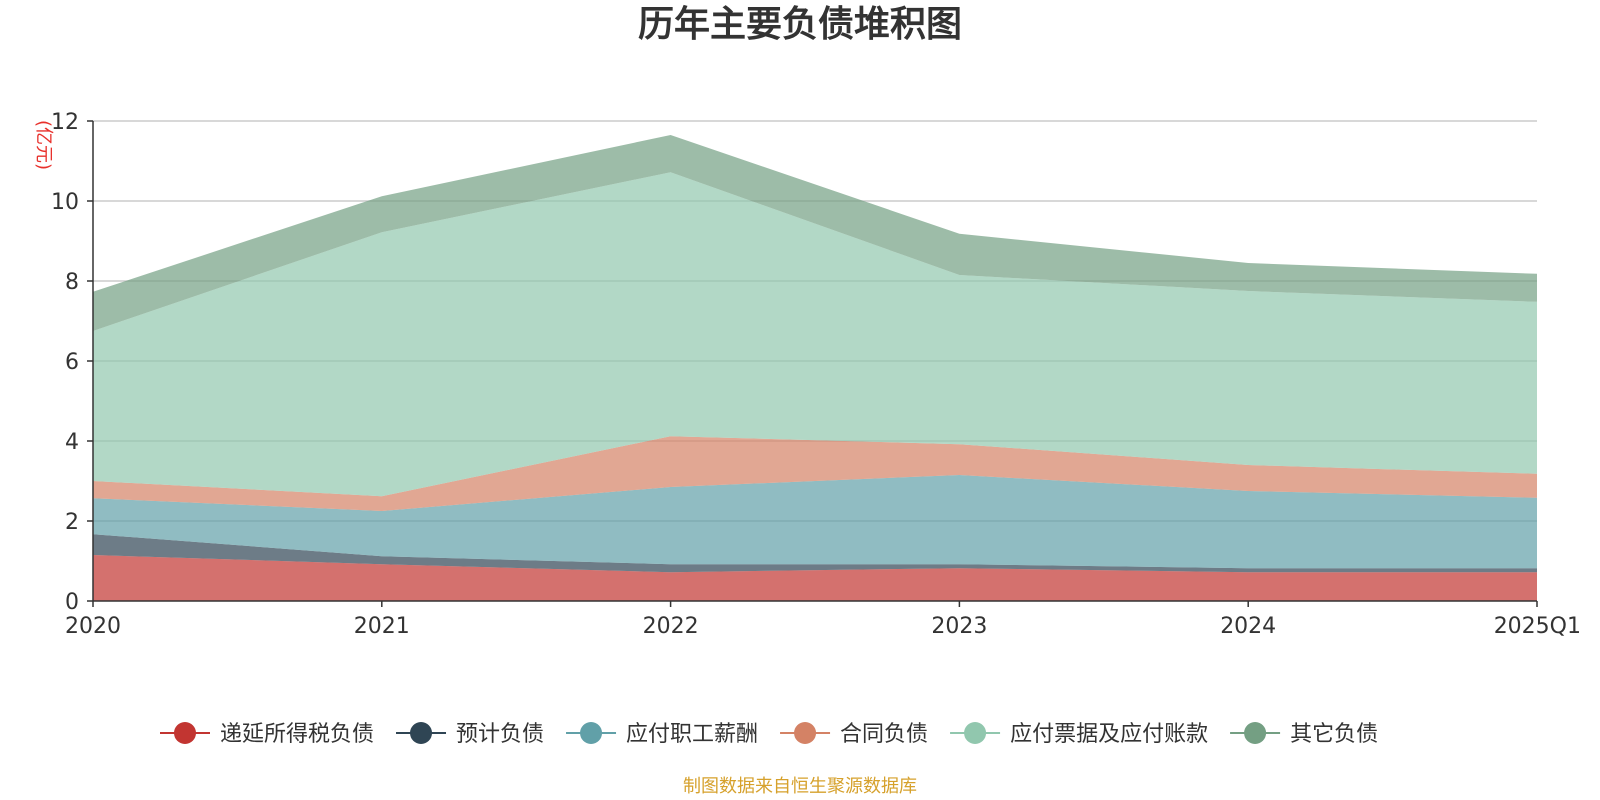  Describe the element at coordinates (65, 122) in the screenshot. I see `y-tick-label: 12` at that location.